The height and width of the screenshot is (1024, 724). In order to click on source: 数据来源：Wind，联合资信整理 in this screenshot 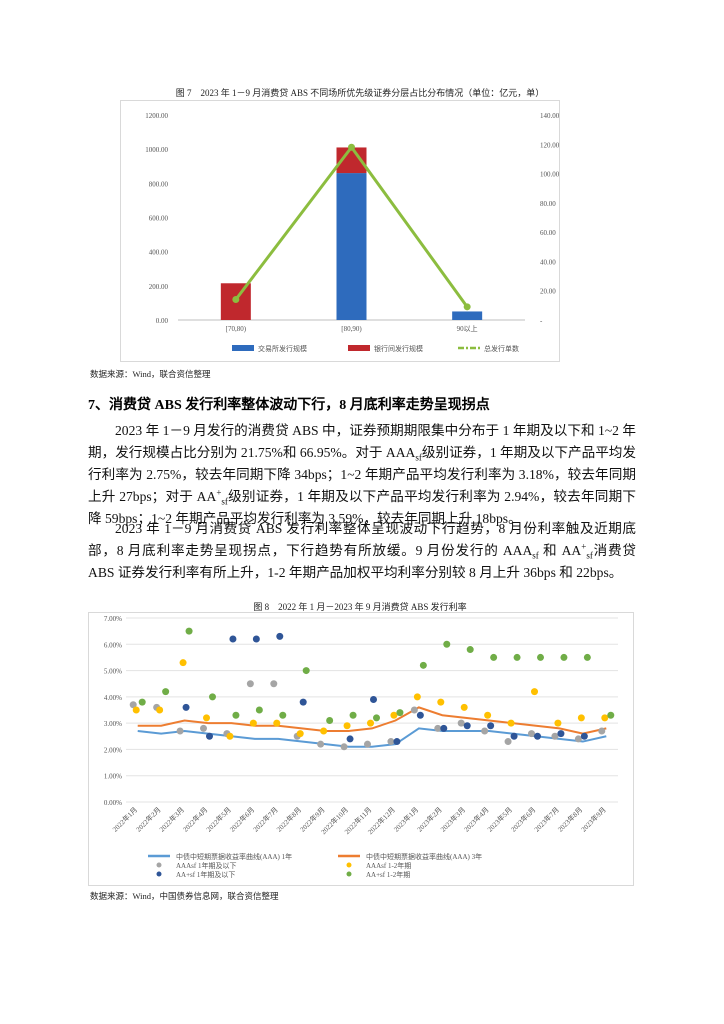, I will do `click(150, 374)`.